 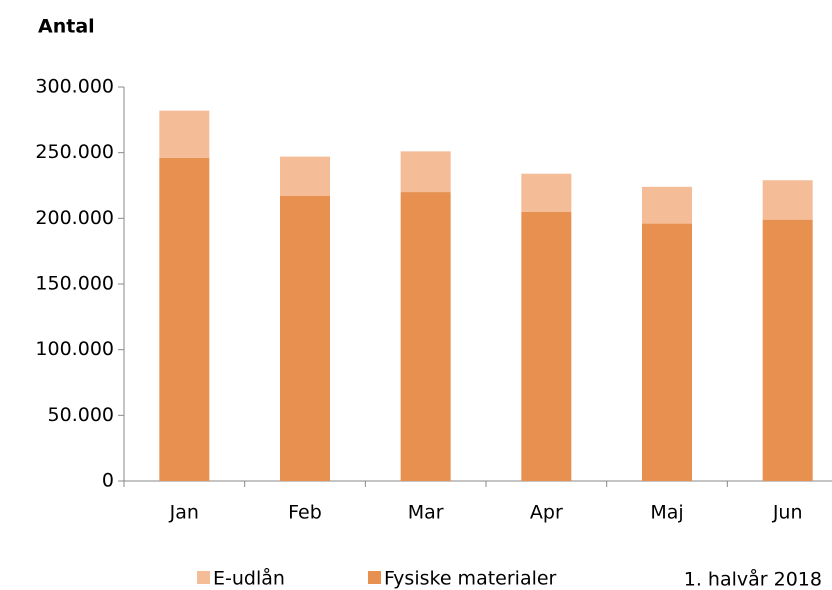 What do you see at coordinates (666, 513) in the screenshot?
I see `x-tick-label: Maj` at bounding box center [666, 513].